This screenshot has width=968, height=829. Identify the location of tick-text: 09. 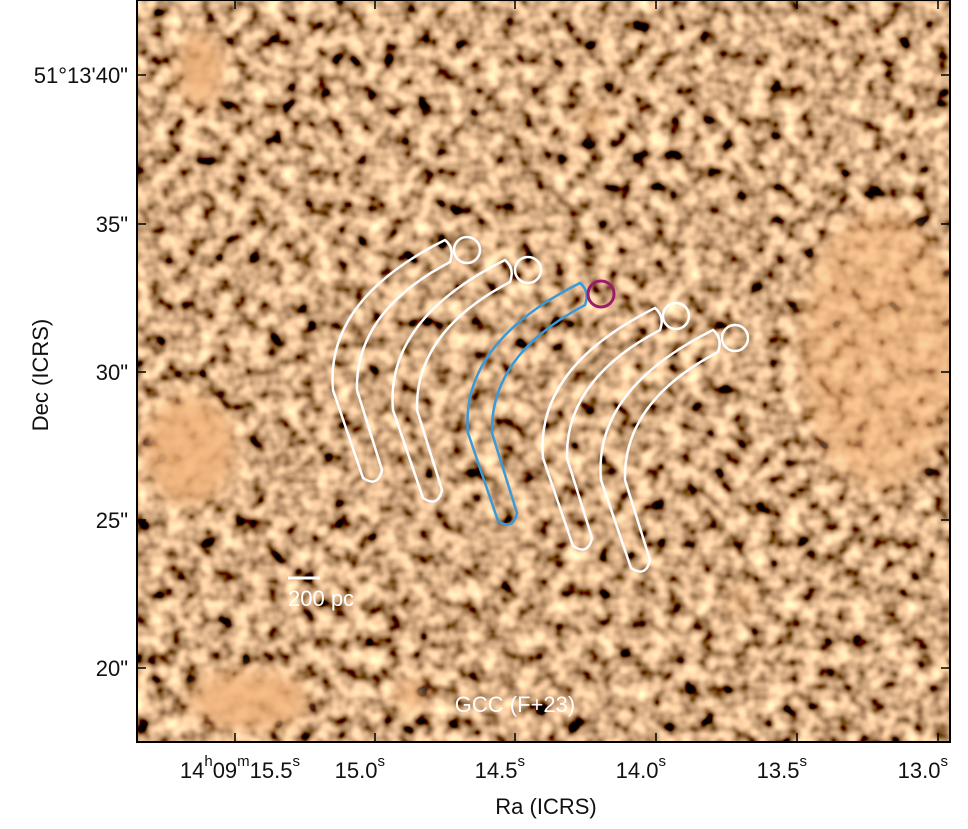
(225, 770).